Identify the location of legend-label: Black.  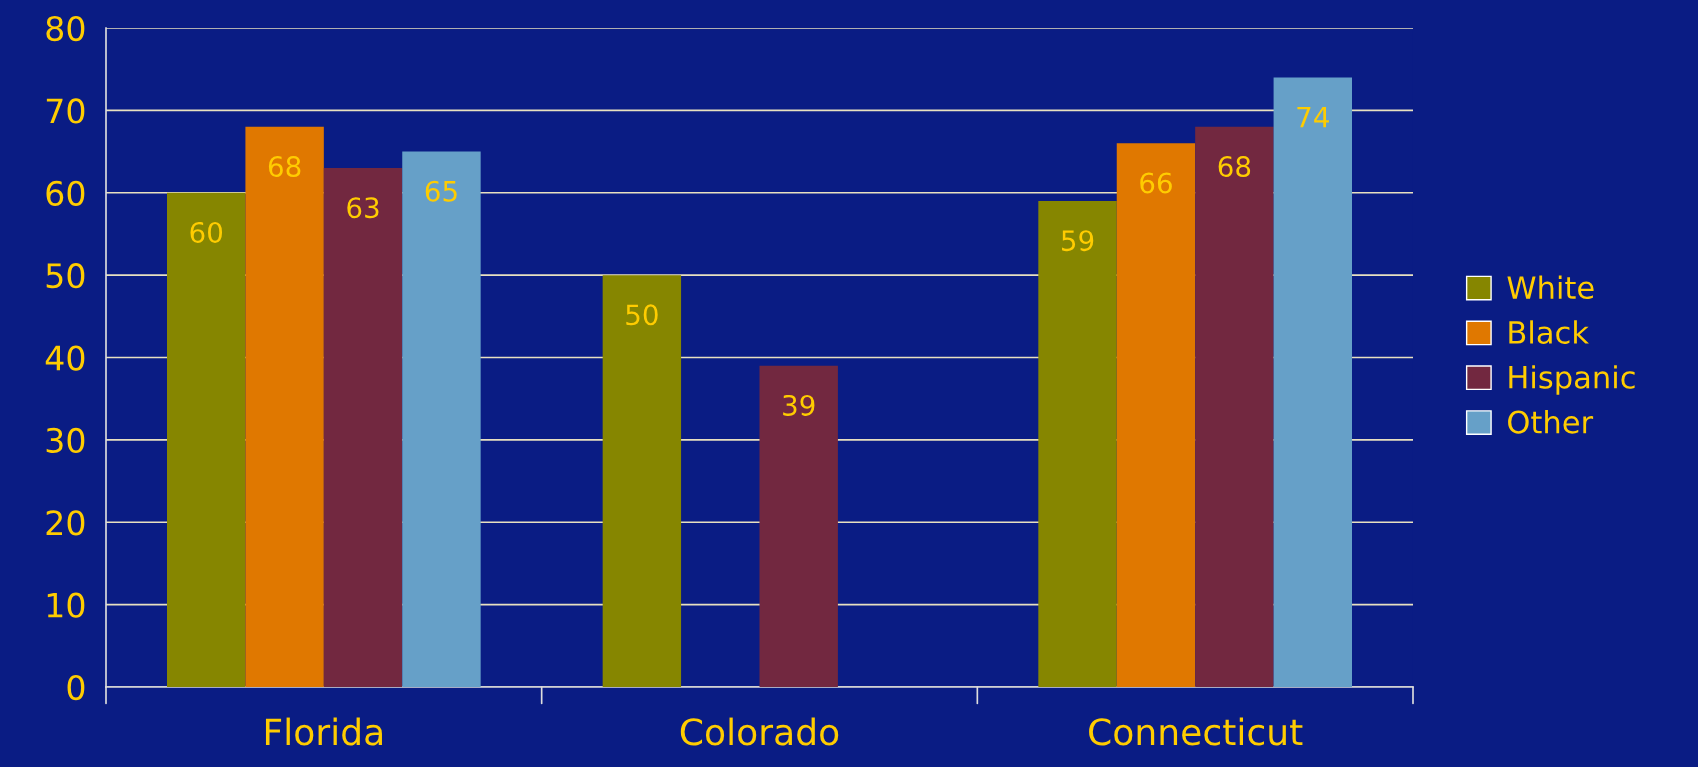
(1549, 332).